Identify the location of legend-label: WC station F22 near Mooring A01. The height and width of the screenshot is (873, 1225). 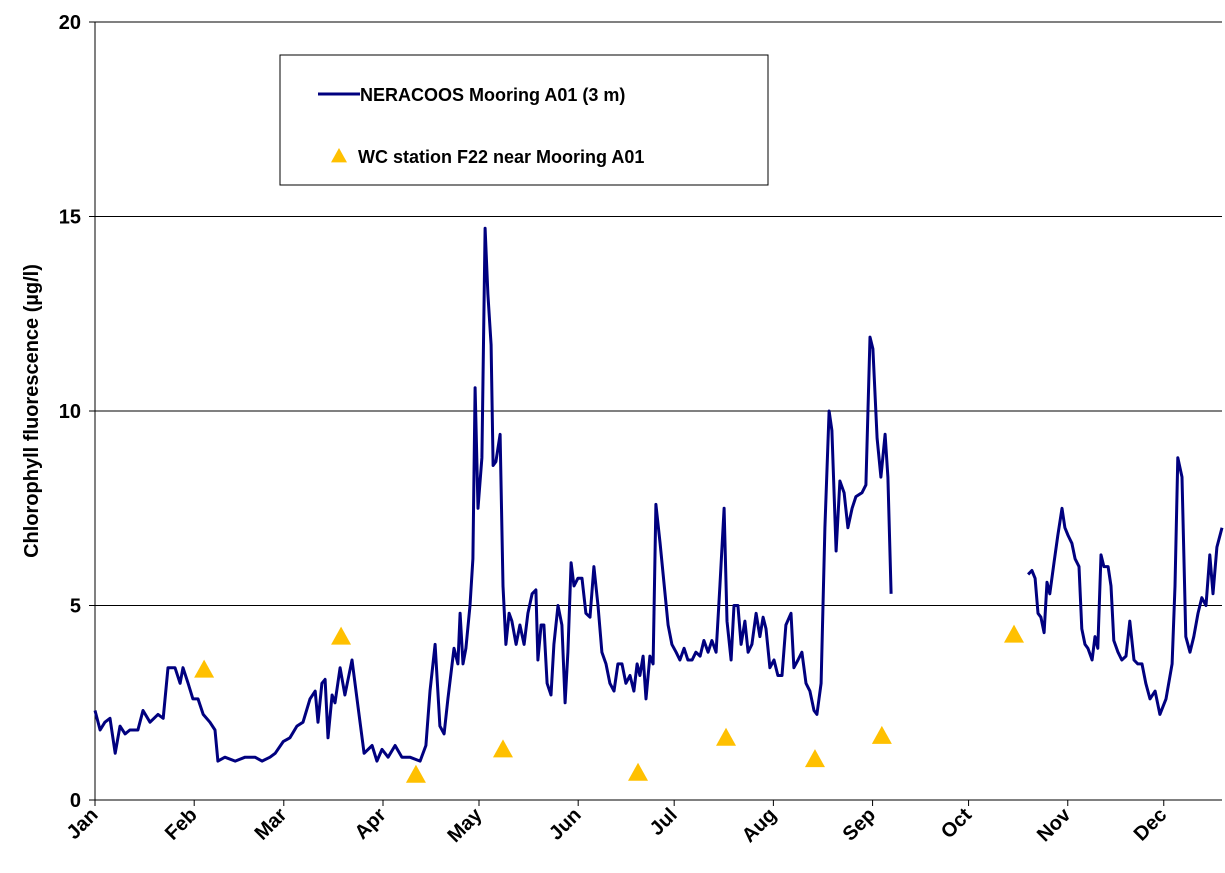
(501, 157).